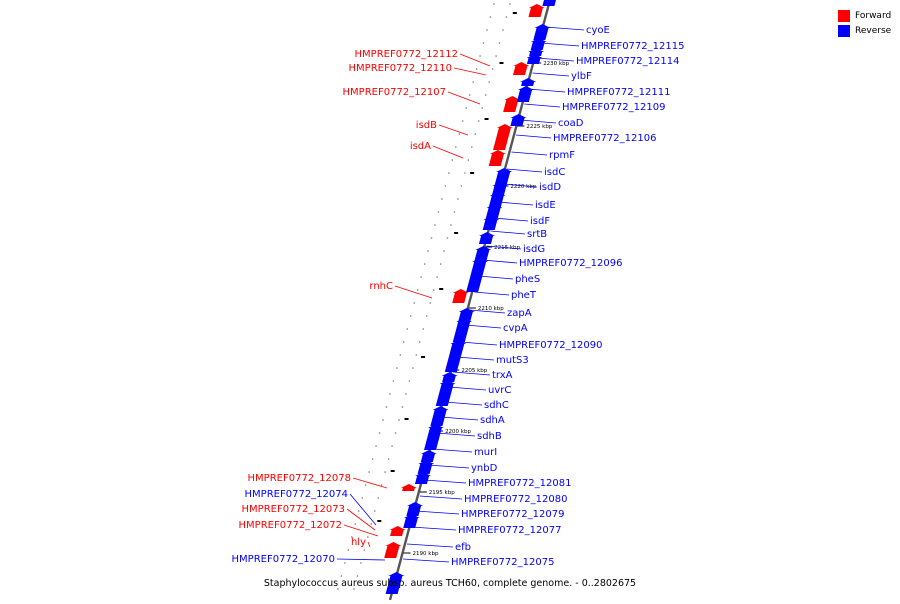  What do you see at coordinates (571, 123) in the screenshot?
I see `reverse-gene-label: coaD` at bounding box center [571, 123].